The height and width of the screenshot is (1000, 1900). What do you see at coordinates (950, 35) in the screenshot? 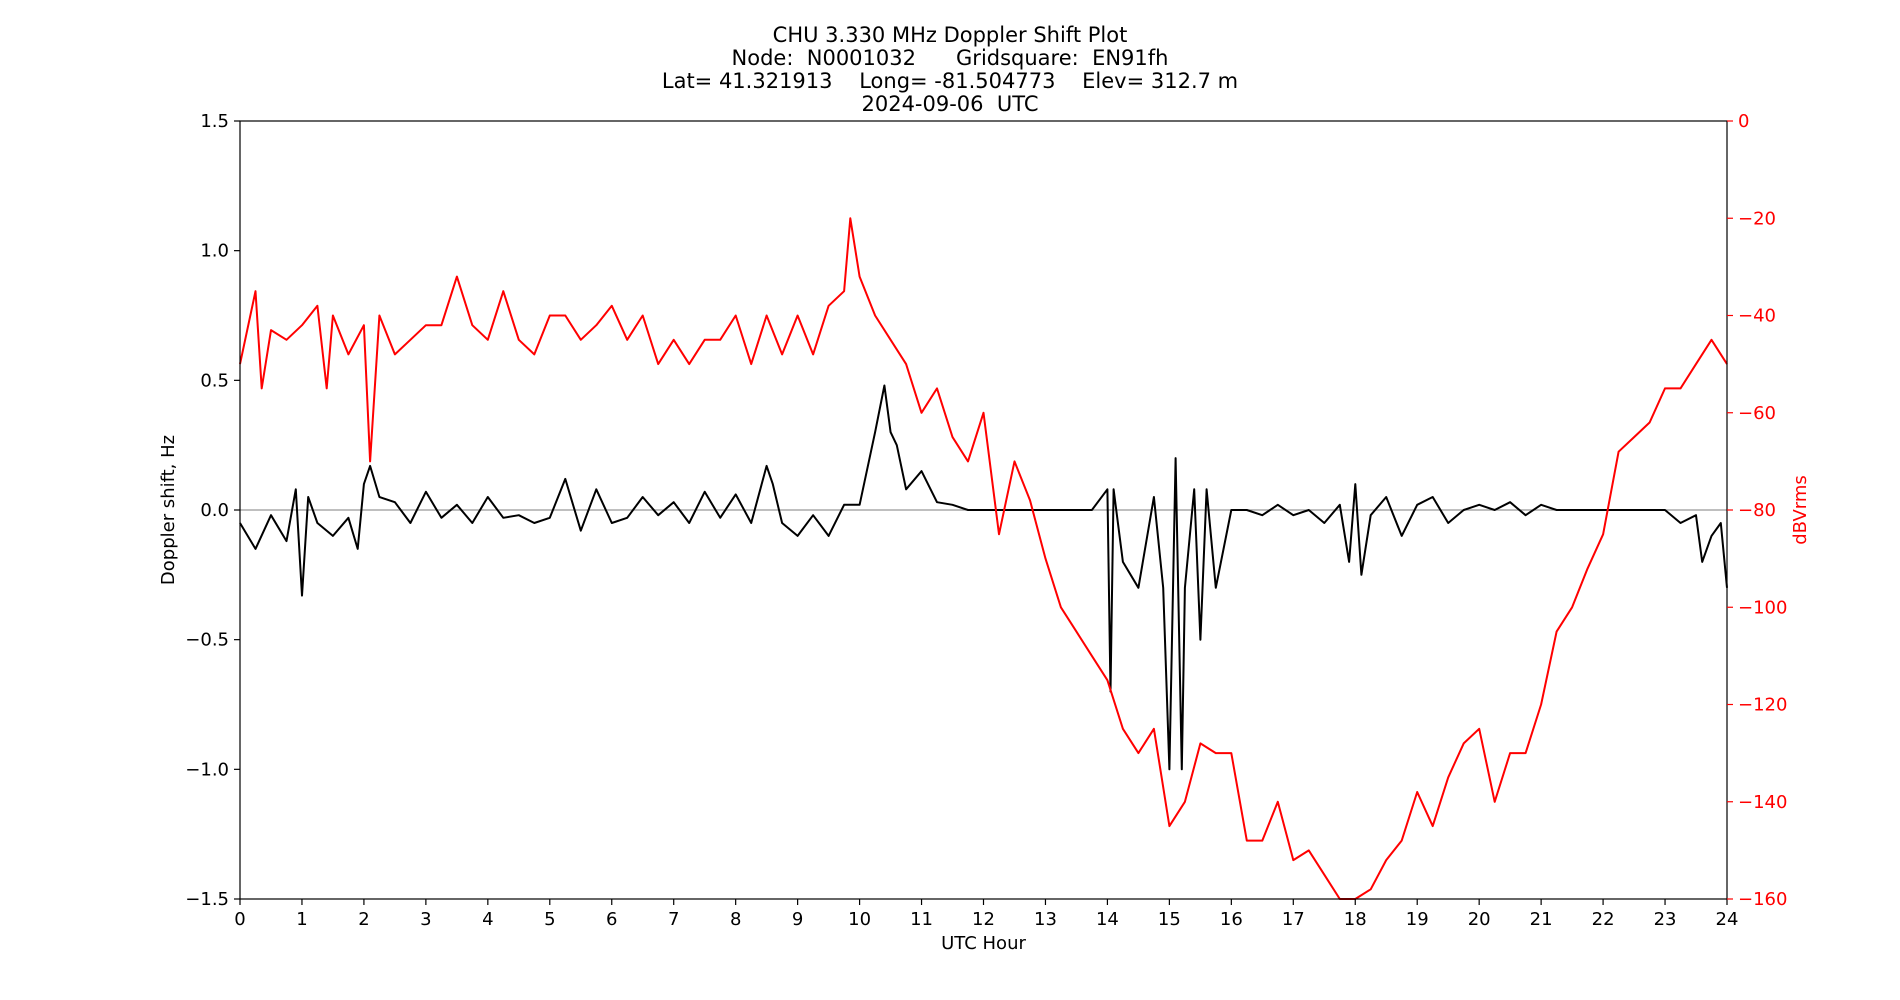
I see `chart-title-line-1: CHU 3.330 MHz Doppler Shift Plot` at bounding box center [950, 35].